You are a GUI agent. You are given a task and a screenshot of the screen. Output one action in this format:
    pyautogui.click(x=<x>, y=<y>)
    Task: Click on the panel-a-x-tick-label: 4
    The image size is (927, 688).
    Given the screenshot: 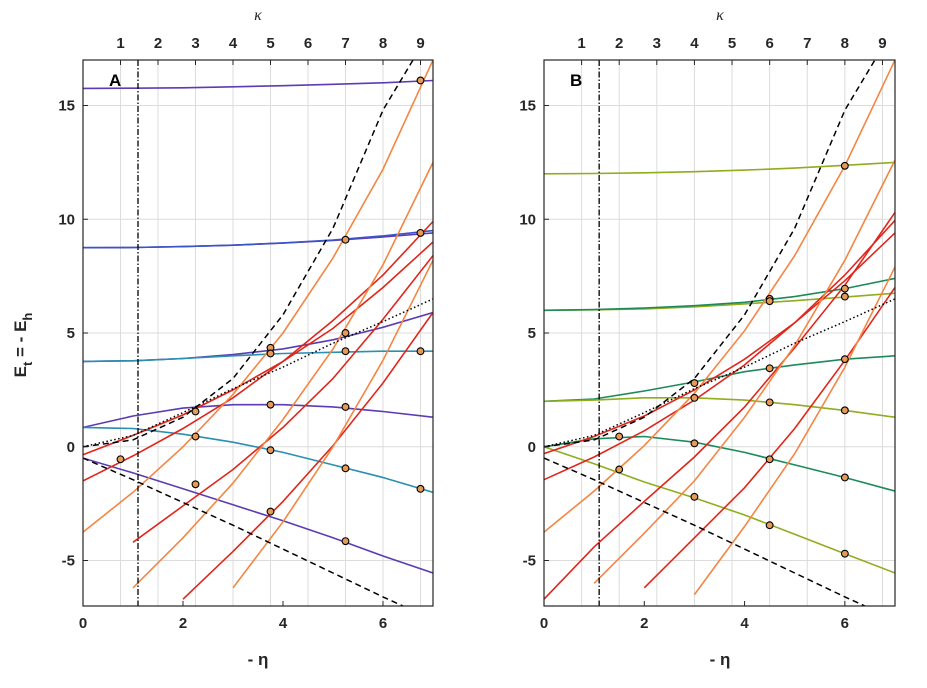 What is the action you would take?
    pyautogui.click(x=283, y=623)
    